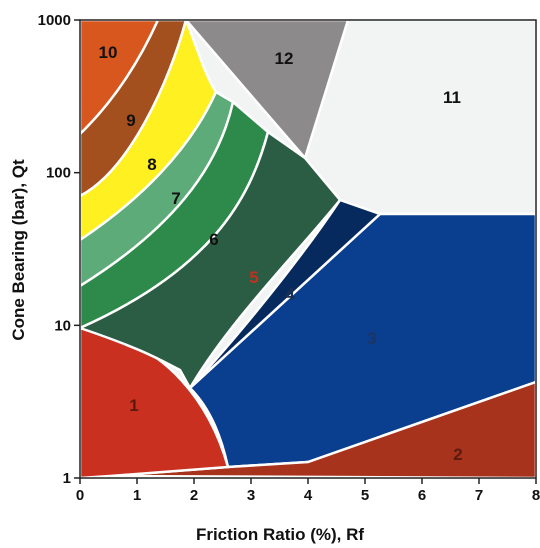 The image size is (540, 548). Describe the element at coordinates (457, 454) in the screenshot. I see `zone-2-label: 2` at that location.